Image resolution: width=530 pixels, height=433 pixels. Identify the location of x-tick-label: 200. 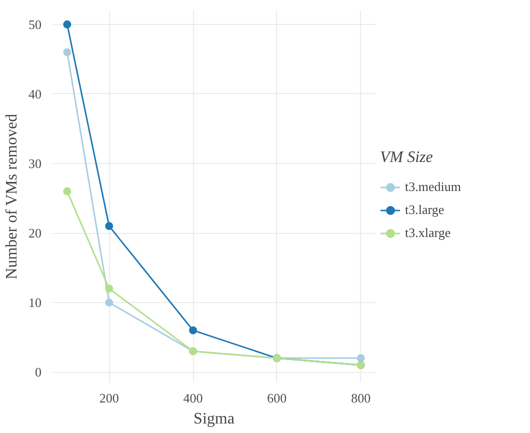
(109, 398).